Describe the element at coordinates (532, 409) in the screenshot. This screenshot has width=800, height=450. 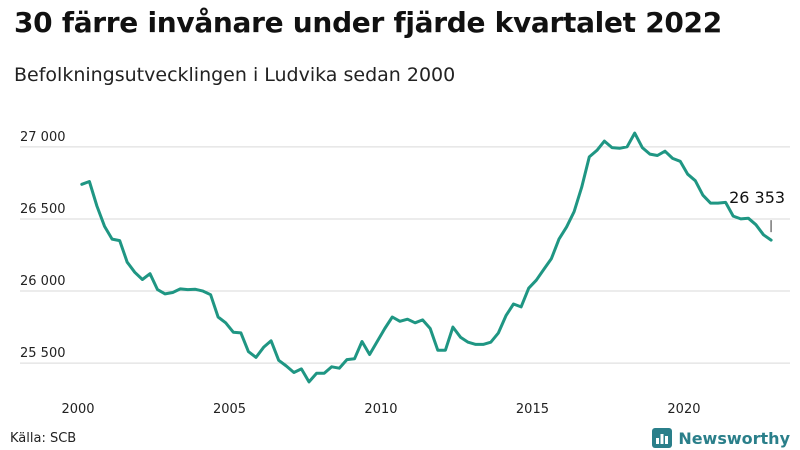
I see `x-tick-label: 2015` at that location.